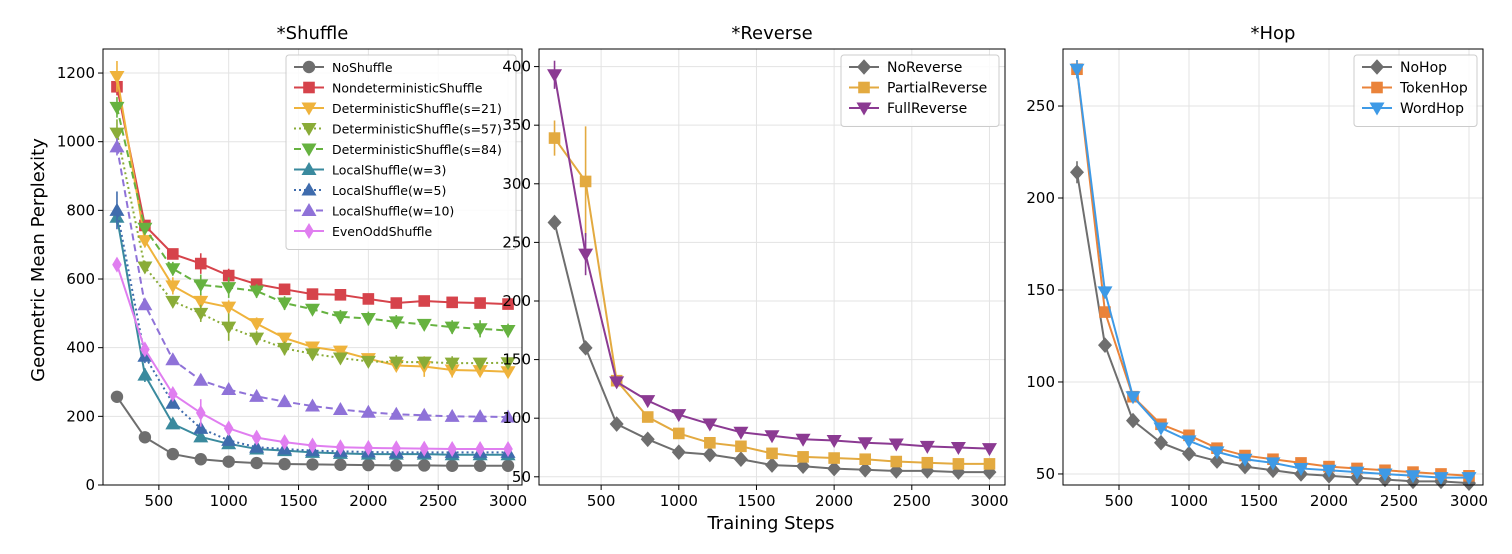 The height and width of the screenshot is (554, 1512). I want to click on legend-label: EvenOddShuffle, so click(382, 231).